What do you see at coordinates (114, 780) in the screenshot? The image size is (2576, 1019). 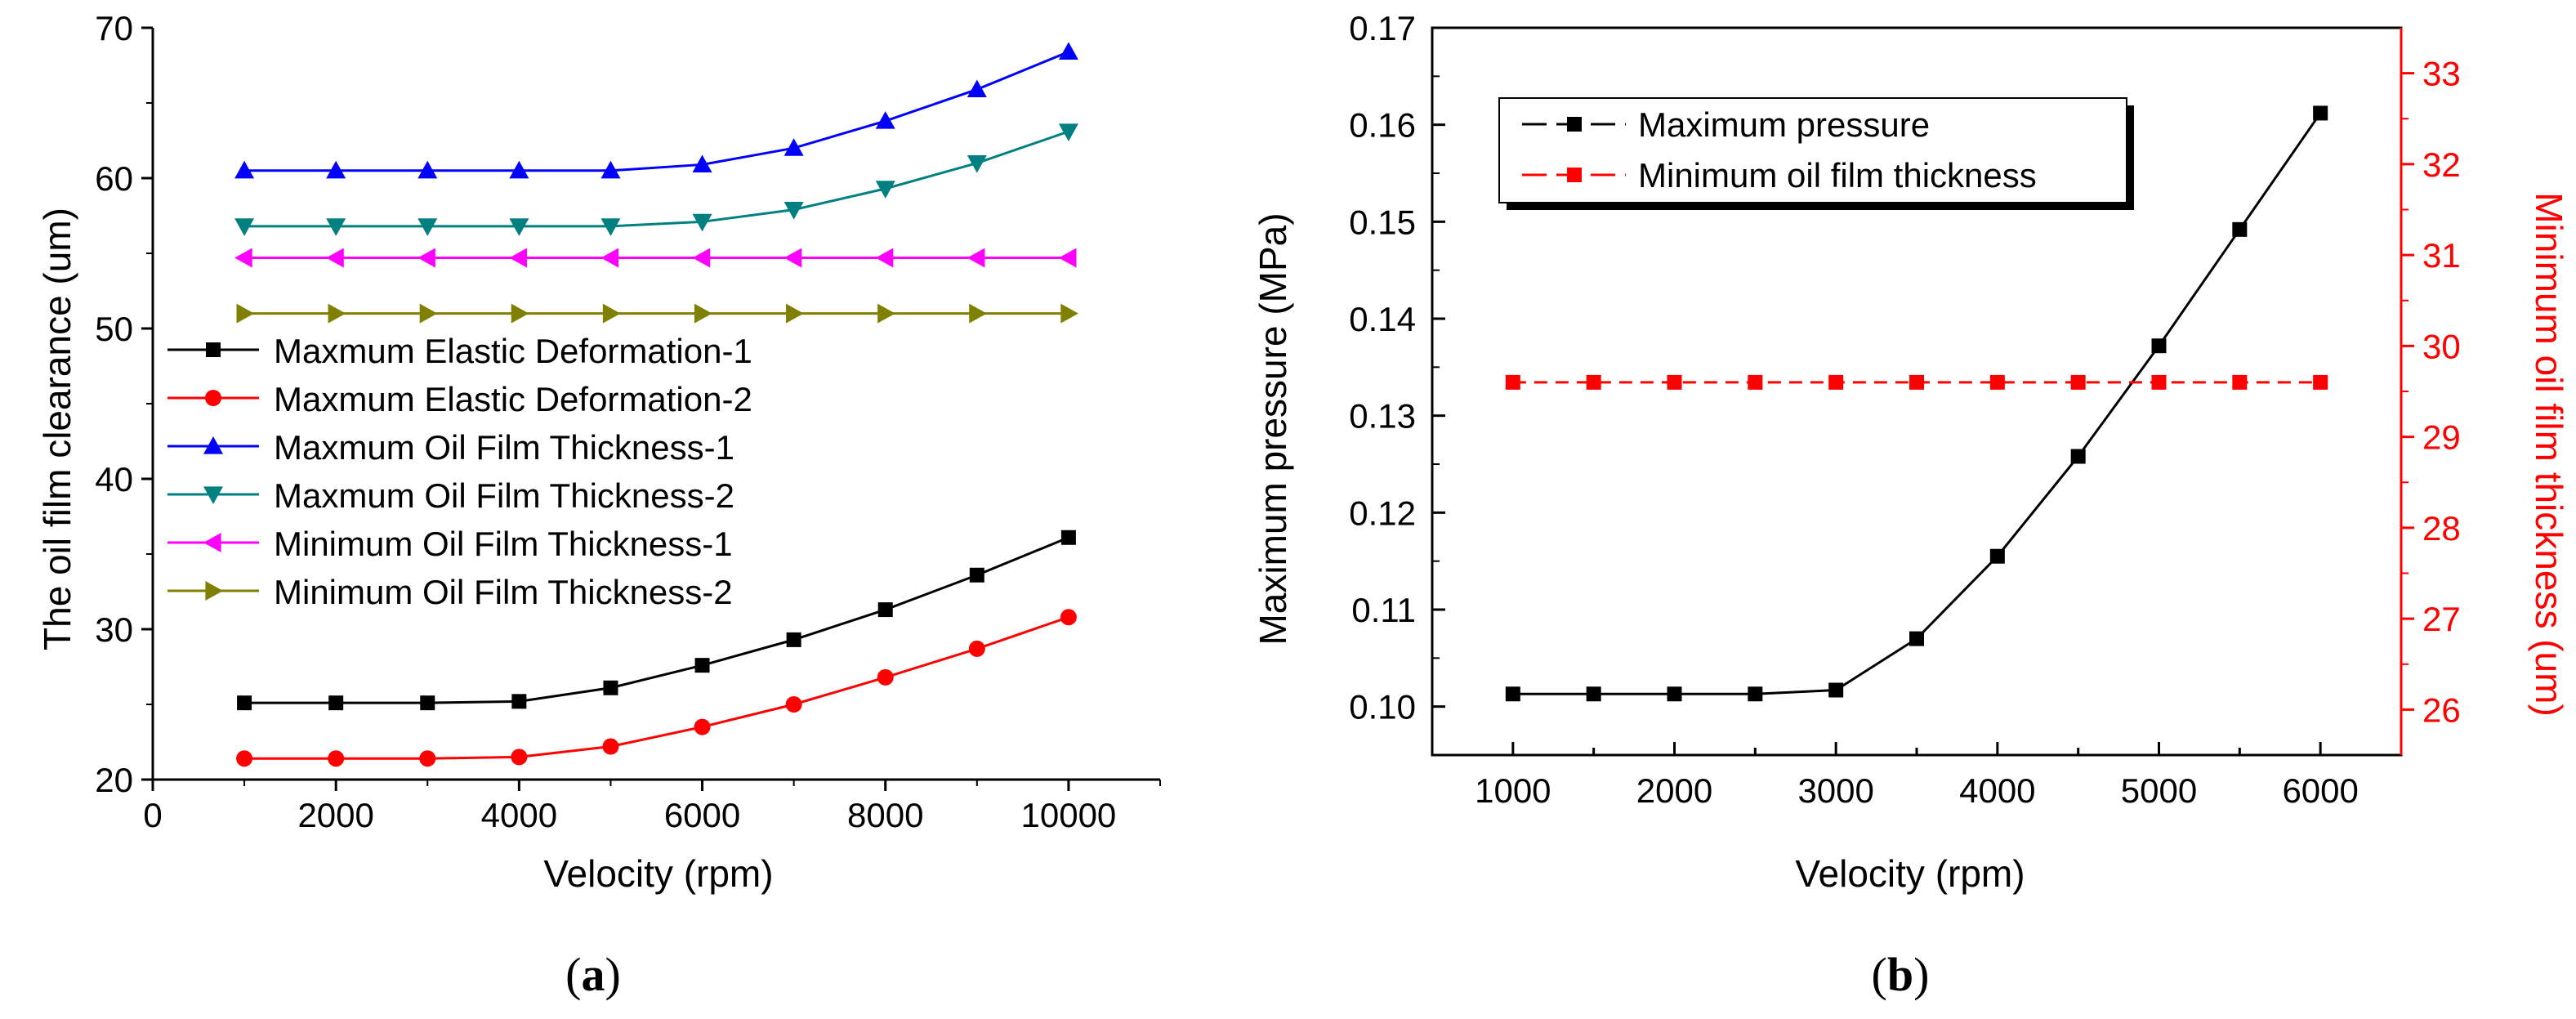 I see `chart-a-y-tick-label: 20` at bounding box center [114, 780].